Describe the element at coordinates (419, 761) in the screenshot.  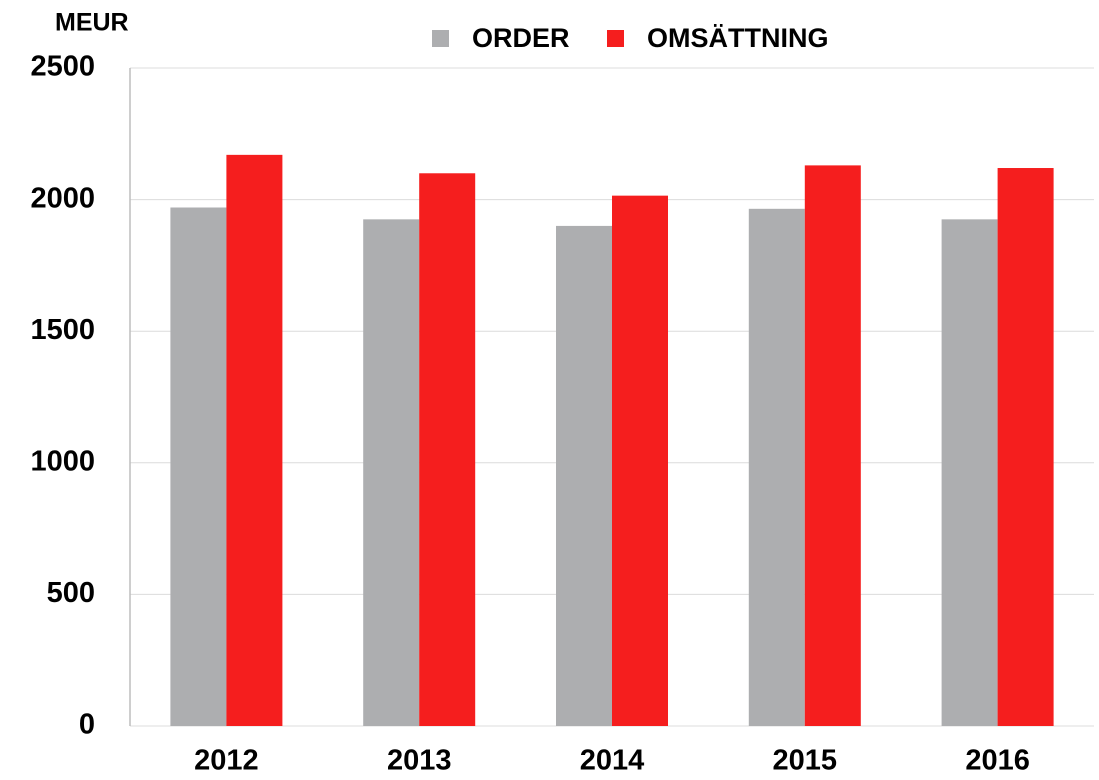
I see `x-tick-label: 2013` at that location.